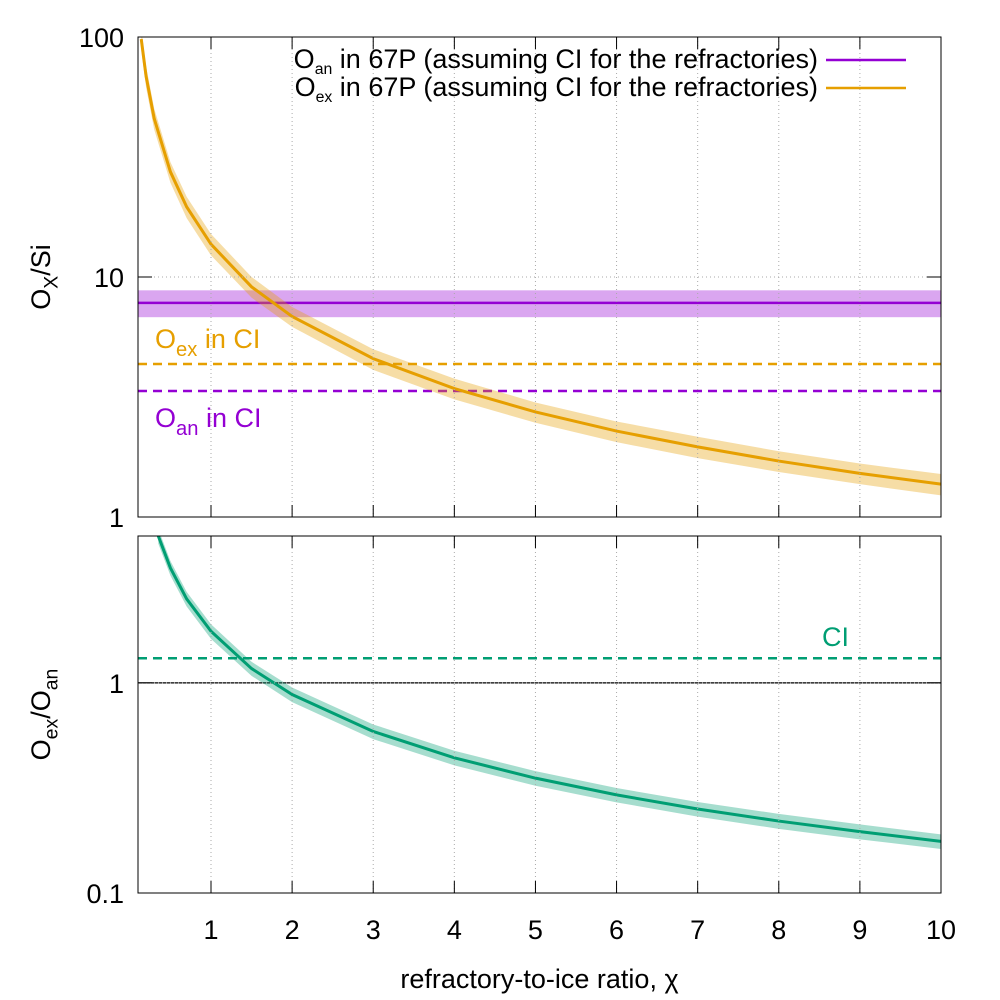  Describe the element at coordinates (616, 930) in the screenshot. I see `x-tick-label: 6` at that location.